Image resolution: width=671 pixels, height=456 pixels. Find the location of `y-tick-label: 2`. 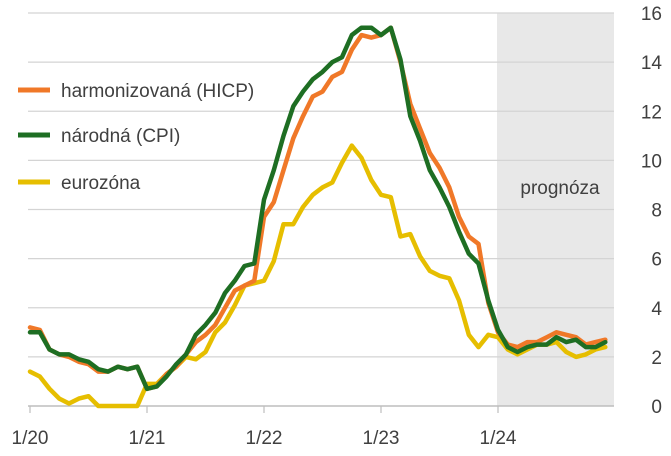

y-tick-label: 2 is located at coordinates (656, 358).